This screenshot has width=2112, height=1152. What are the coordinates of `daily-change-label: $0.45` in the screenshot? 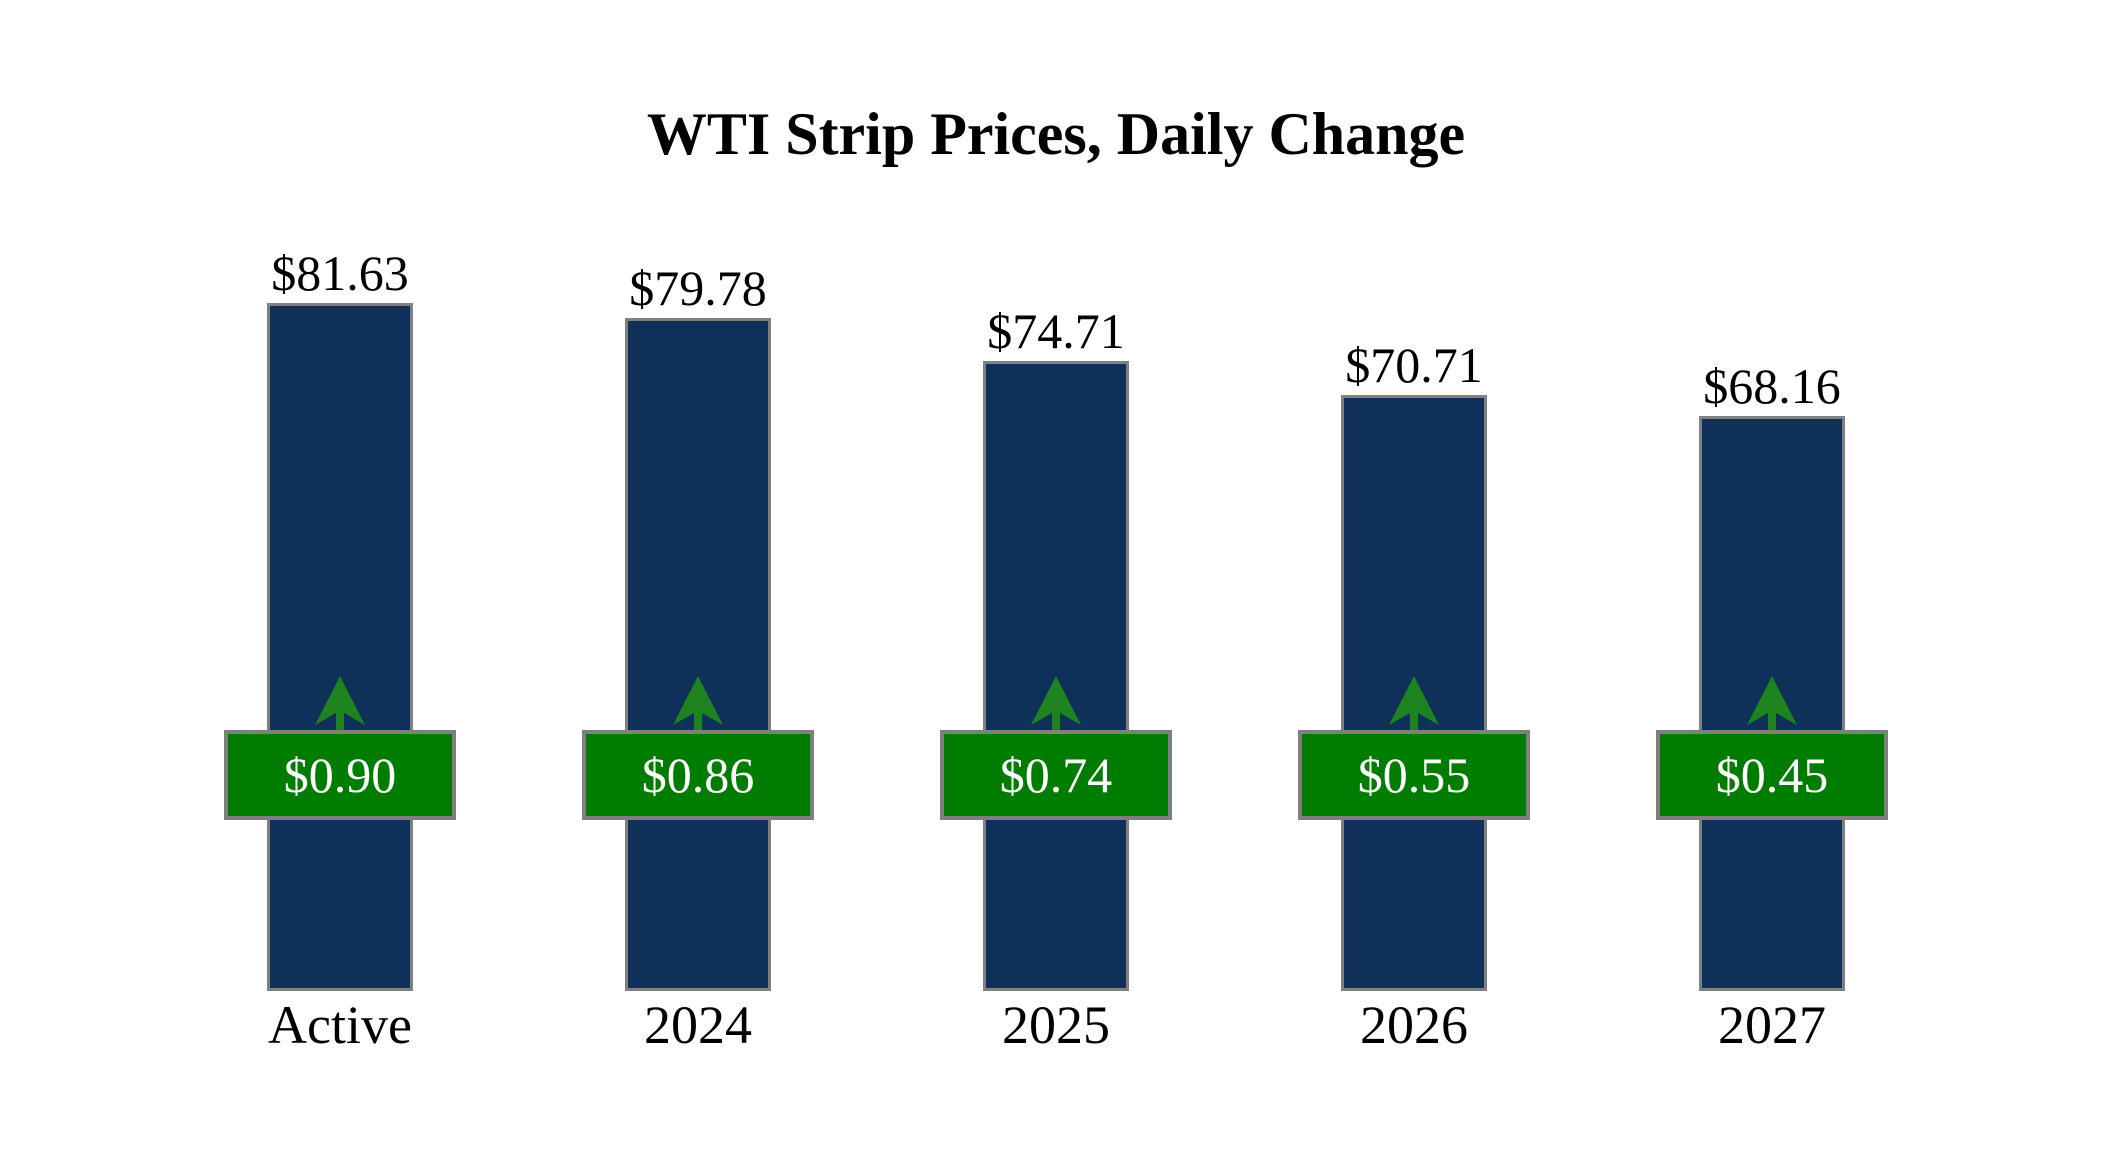 It's located at (1772, 775).